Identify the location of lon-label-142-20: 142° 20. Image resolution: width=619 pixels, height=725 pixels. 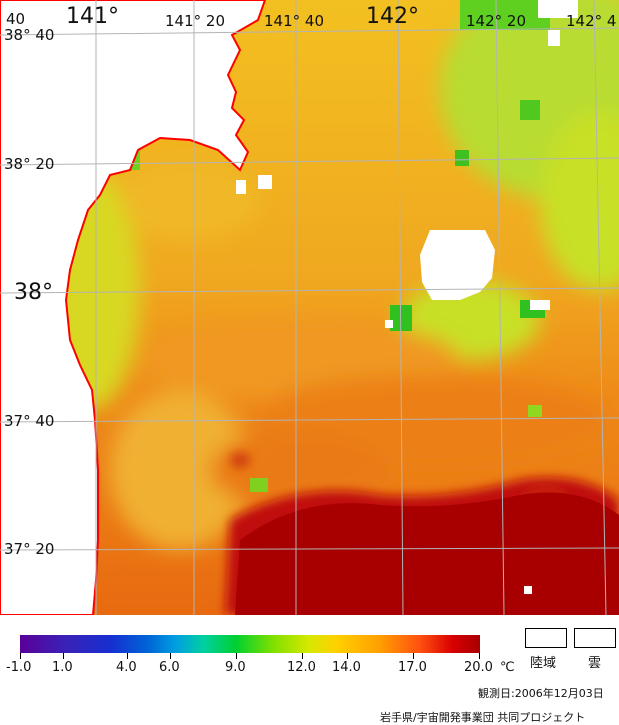
(496, 21).